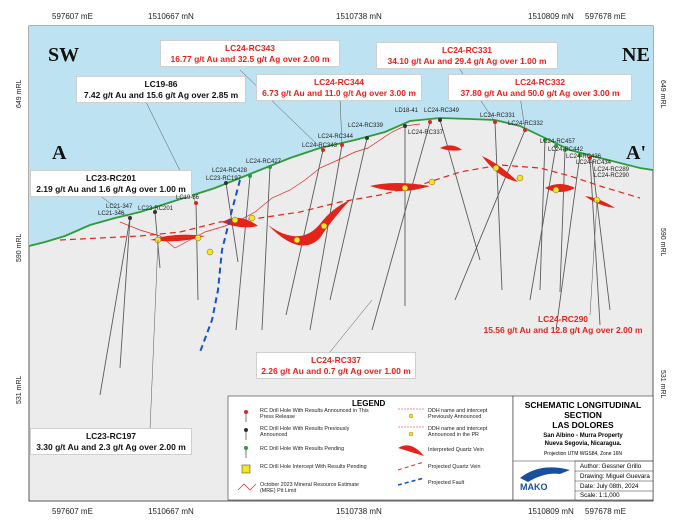 Image resolution: width=682 pixels, height=527 pixels. I want to click on hole-label-lc24-rc428: LC24-RC428, so click(230, 171).